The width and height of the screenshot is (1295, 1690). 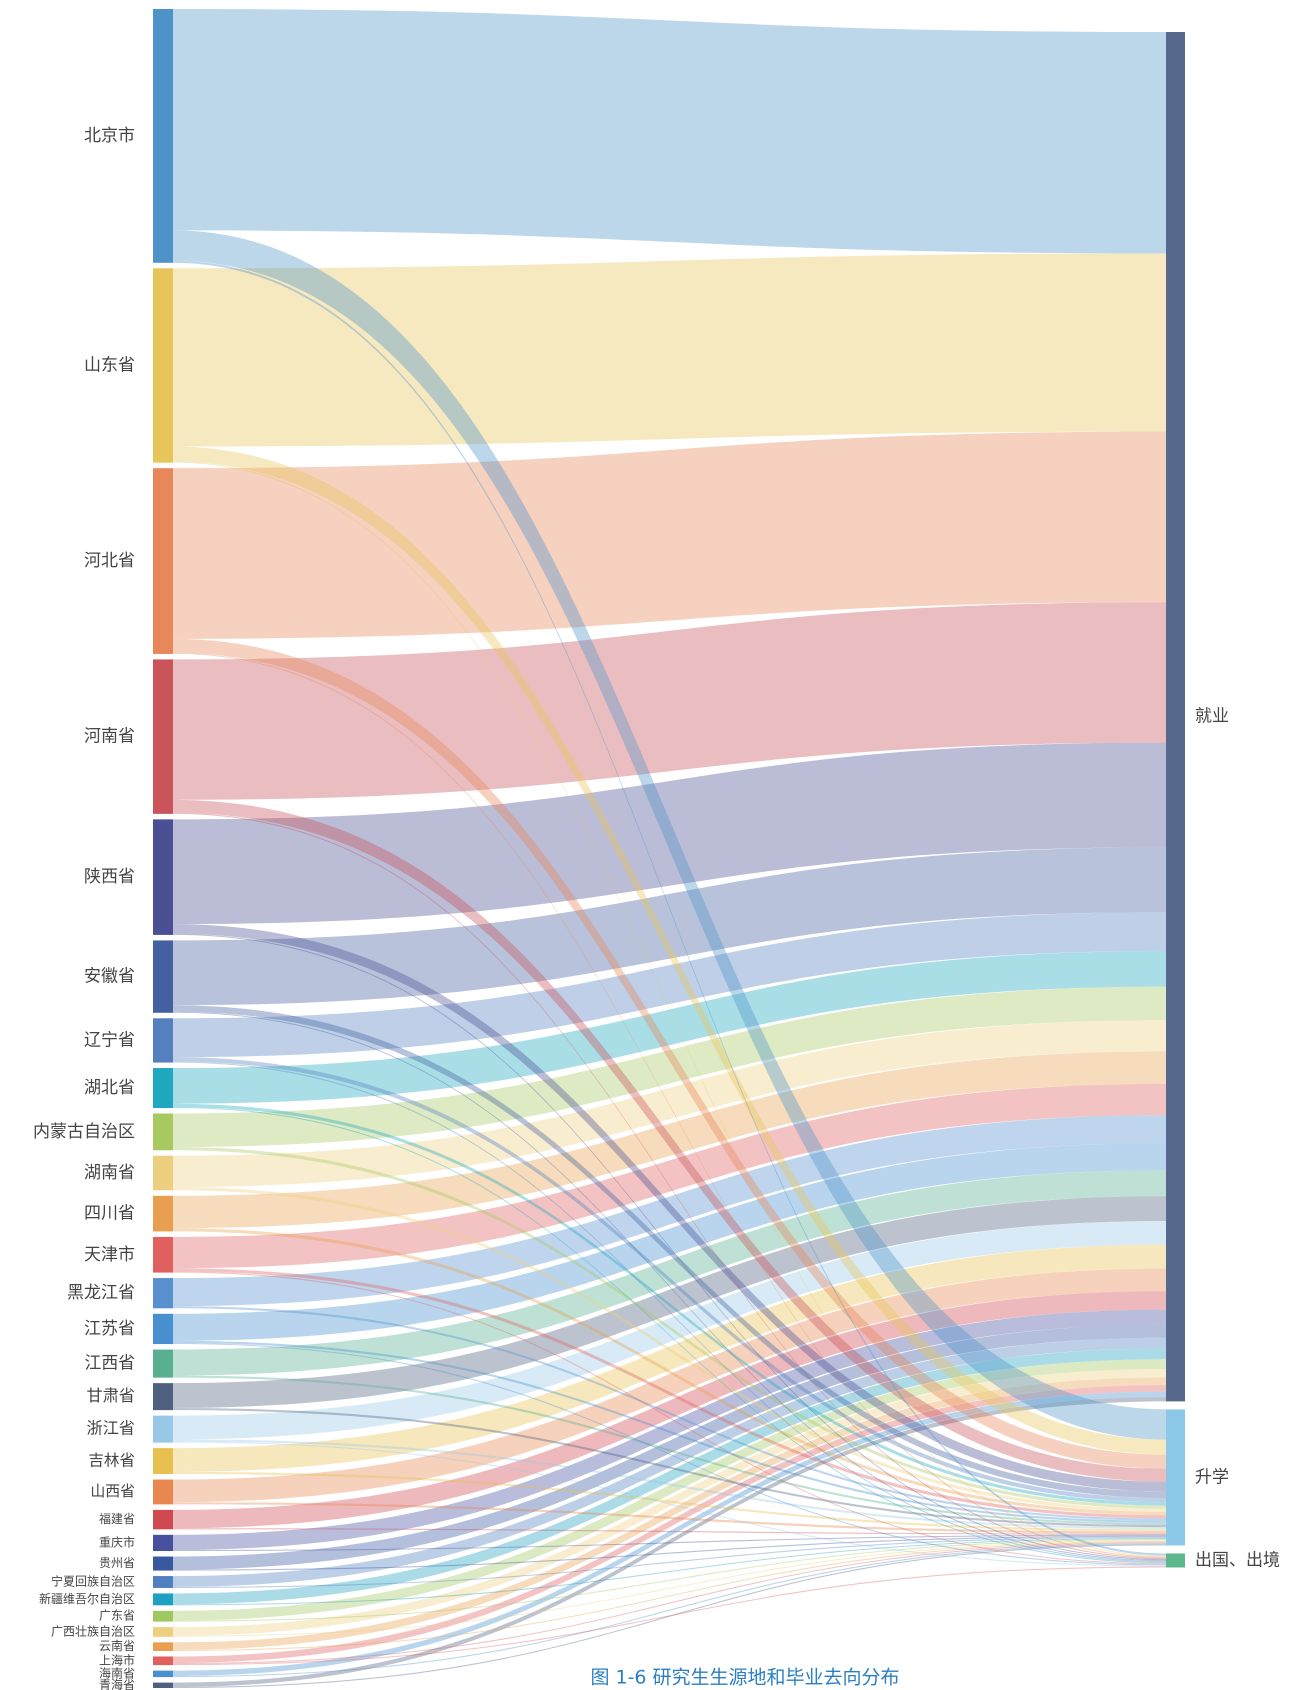 What do you see at coordinates (109, 1329) in the screenshot?
I see `source-label: 江苏省` at bounding box center [109, 1329].